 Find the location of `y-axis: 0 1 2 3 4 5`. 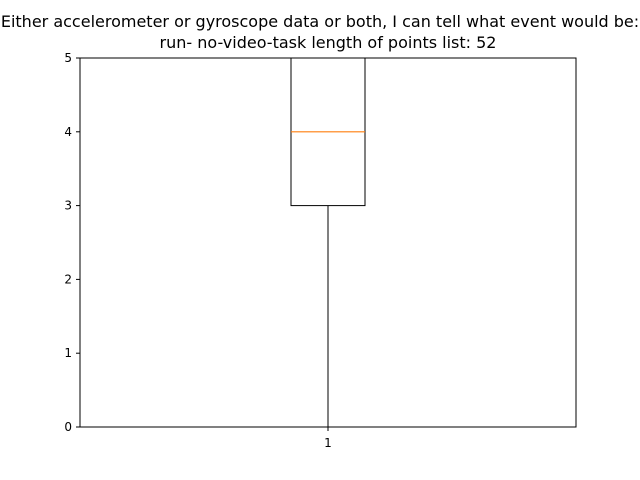

y-axis: 0 1 2 3 4 5 is located at coordinates (72, 242).